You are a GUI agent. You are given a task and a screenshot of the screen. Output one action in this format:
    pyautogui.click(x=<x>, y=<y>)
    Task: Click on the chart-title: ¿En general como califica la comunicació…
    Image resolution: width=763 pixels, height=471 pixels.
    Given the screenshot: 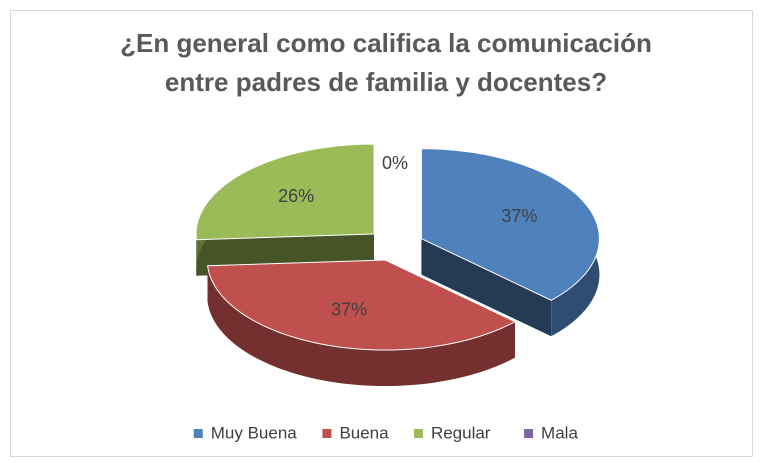 What is the action you would take?
    pyautogui.click(x=386, y=43)
    